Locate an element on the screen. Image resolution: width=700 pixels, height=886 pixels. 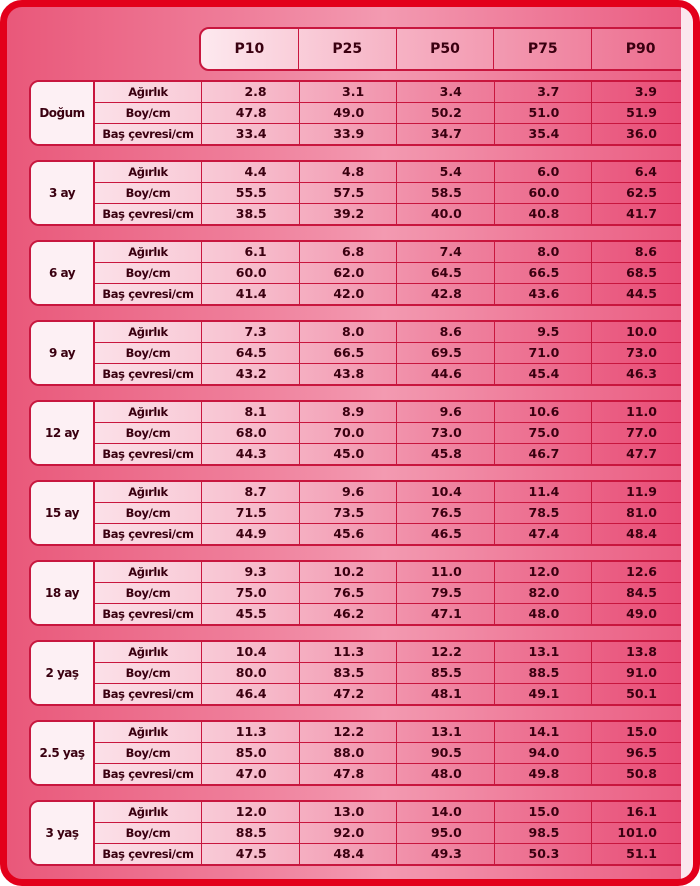
value-cell: 9.6 is located at coordinates (446, 412).